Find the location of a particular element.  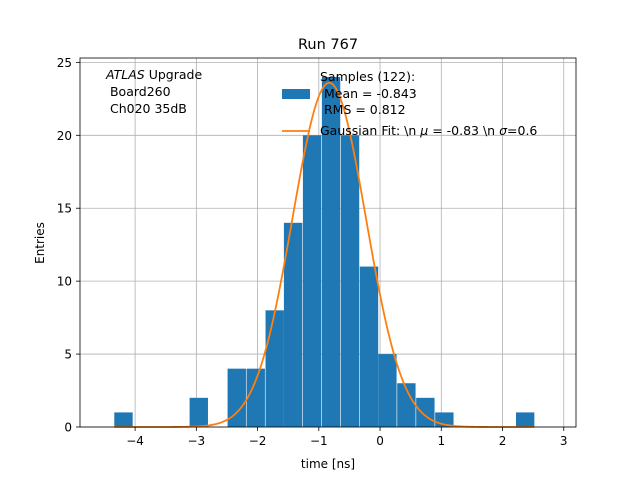

legend-samples-line-2: Mean = -0.843 is located at coordinates (368, 93).